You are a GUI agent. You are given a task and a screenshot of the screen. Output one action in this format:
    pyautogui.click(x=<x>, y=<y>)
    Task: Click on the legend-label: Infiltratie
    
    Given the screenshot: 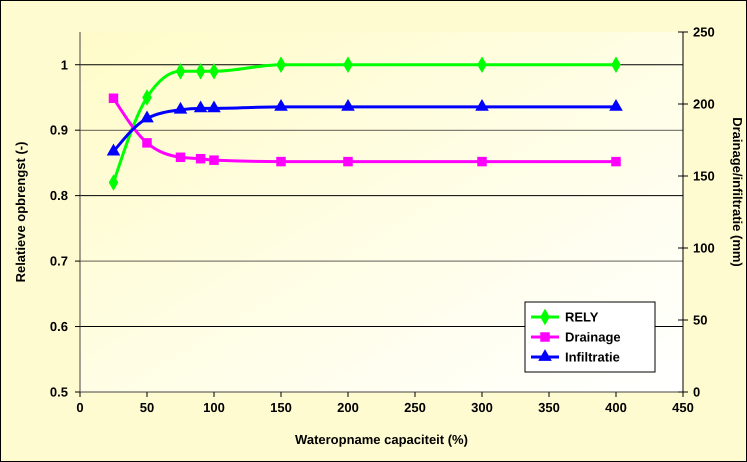 What is the action you would take?
    pyautogui.click(x=592, y=357)
    